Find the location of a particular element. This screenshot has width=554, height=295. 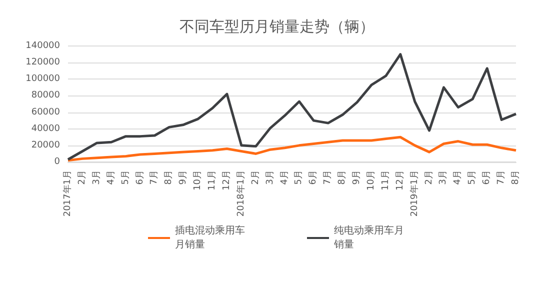

chart-title: 不同车型历月销量走势（辆） is located at coordinates (277, 27).